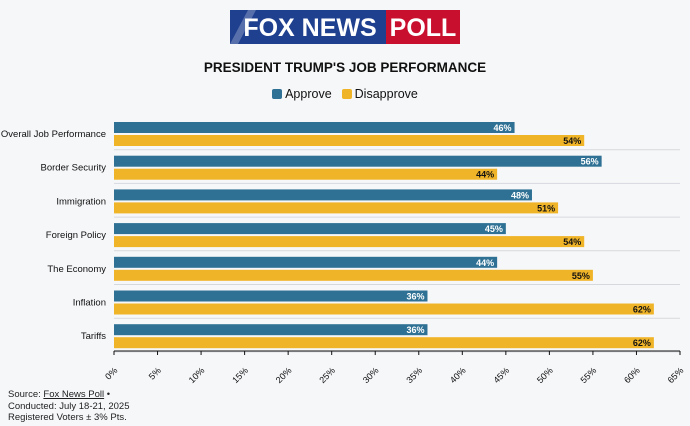  What do you see at coordinates (503, 128) in the screenshot?
I see `data-label-approve: 46%` at bounding box center [503, 128].